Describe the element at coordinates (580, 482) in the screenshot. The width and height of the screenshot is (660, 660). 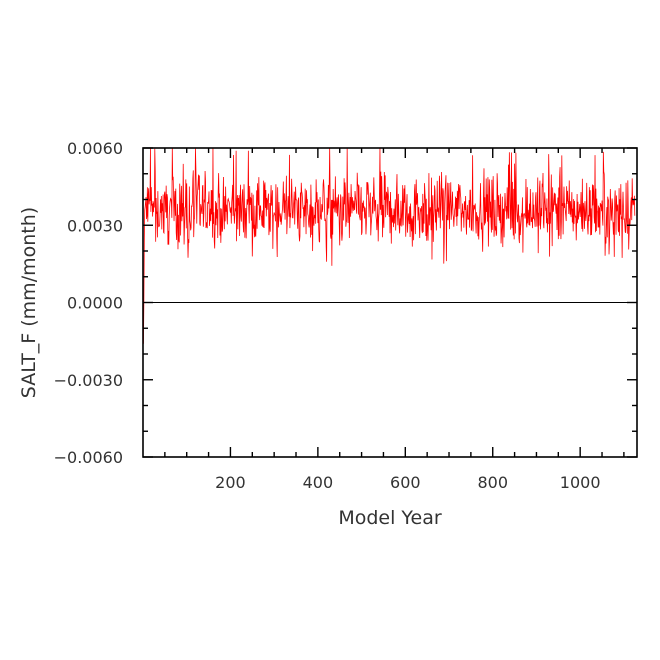
I see `x-tick-label: 1000` at that location.